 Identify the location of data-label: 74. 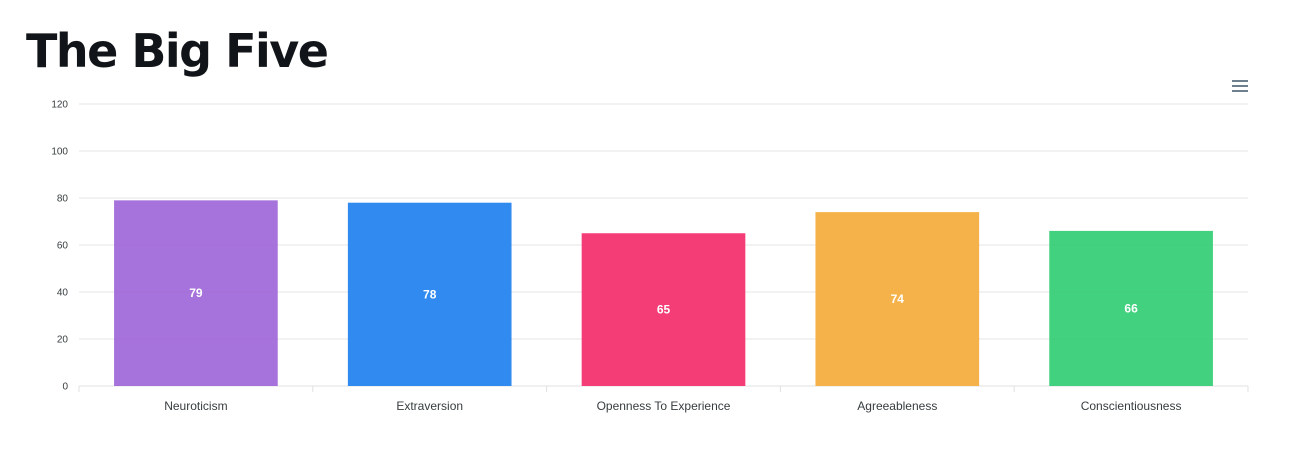
(898, 299).